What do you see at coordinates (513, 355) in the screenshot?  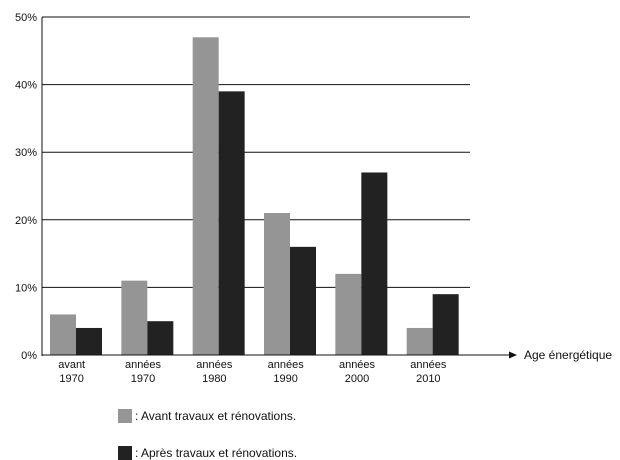 I see `x-axis-arrow-head` at bounding box center [513, 355].